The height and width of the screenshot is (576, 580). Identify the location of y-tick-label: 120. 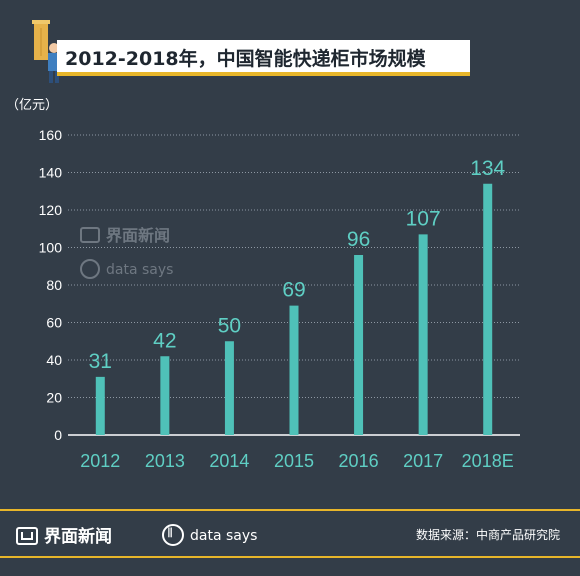
(51, 210).